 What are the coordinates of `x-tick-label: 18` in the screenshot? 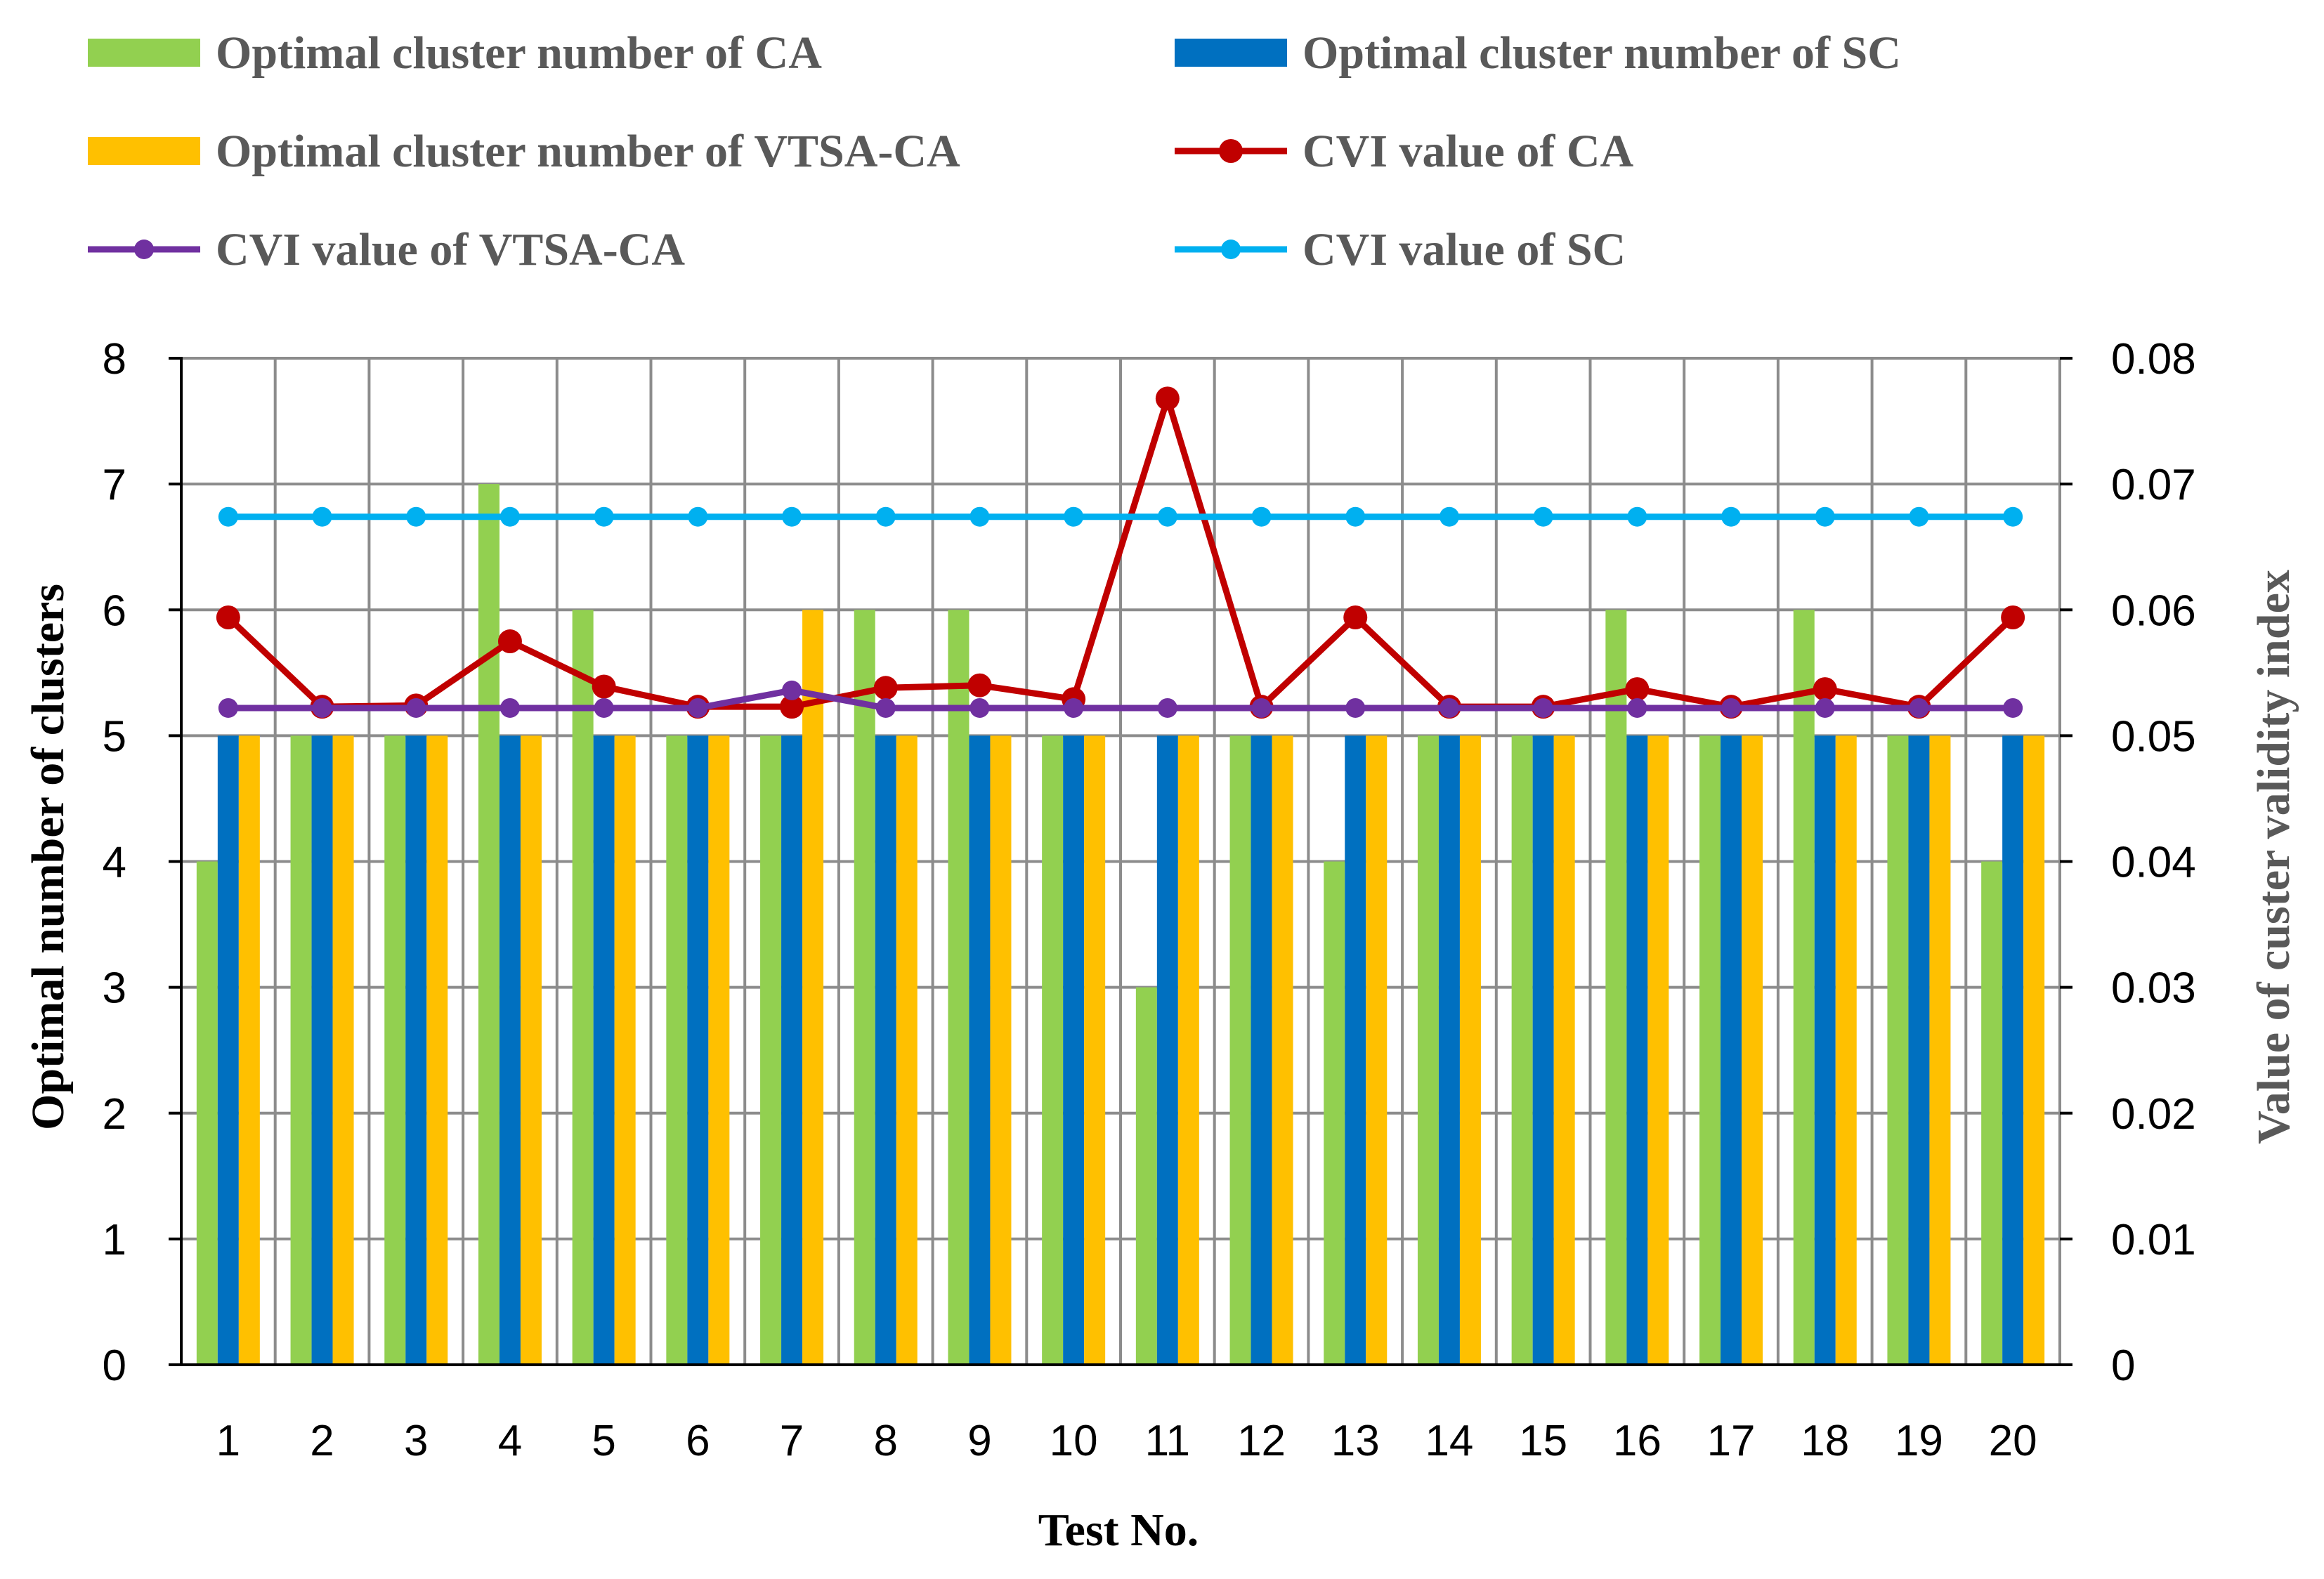 It's located at (1825, 1441).